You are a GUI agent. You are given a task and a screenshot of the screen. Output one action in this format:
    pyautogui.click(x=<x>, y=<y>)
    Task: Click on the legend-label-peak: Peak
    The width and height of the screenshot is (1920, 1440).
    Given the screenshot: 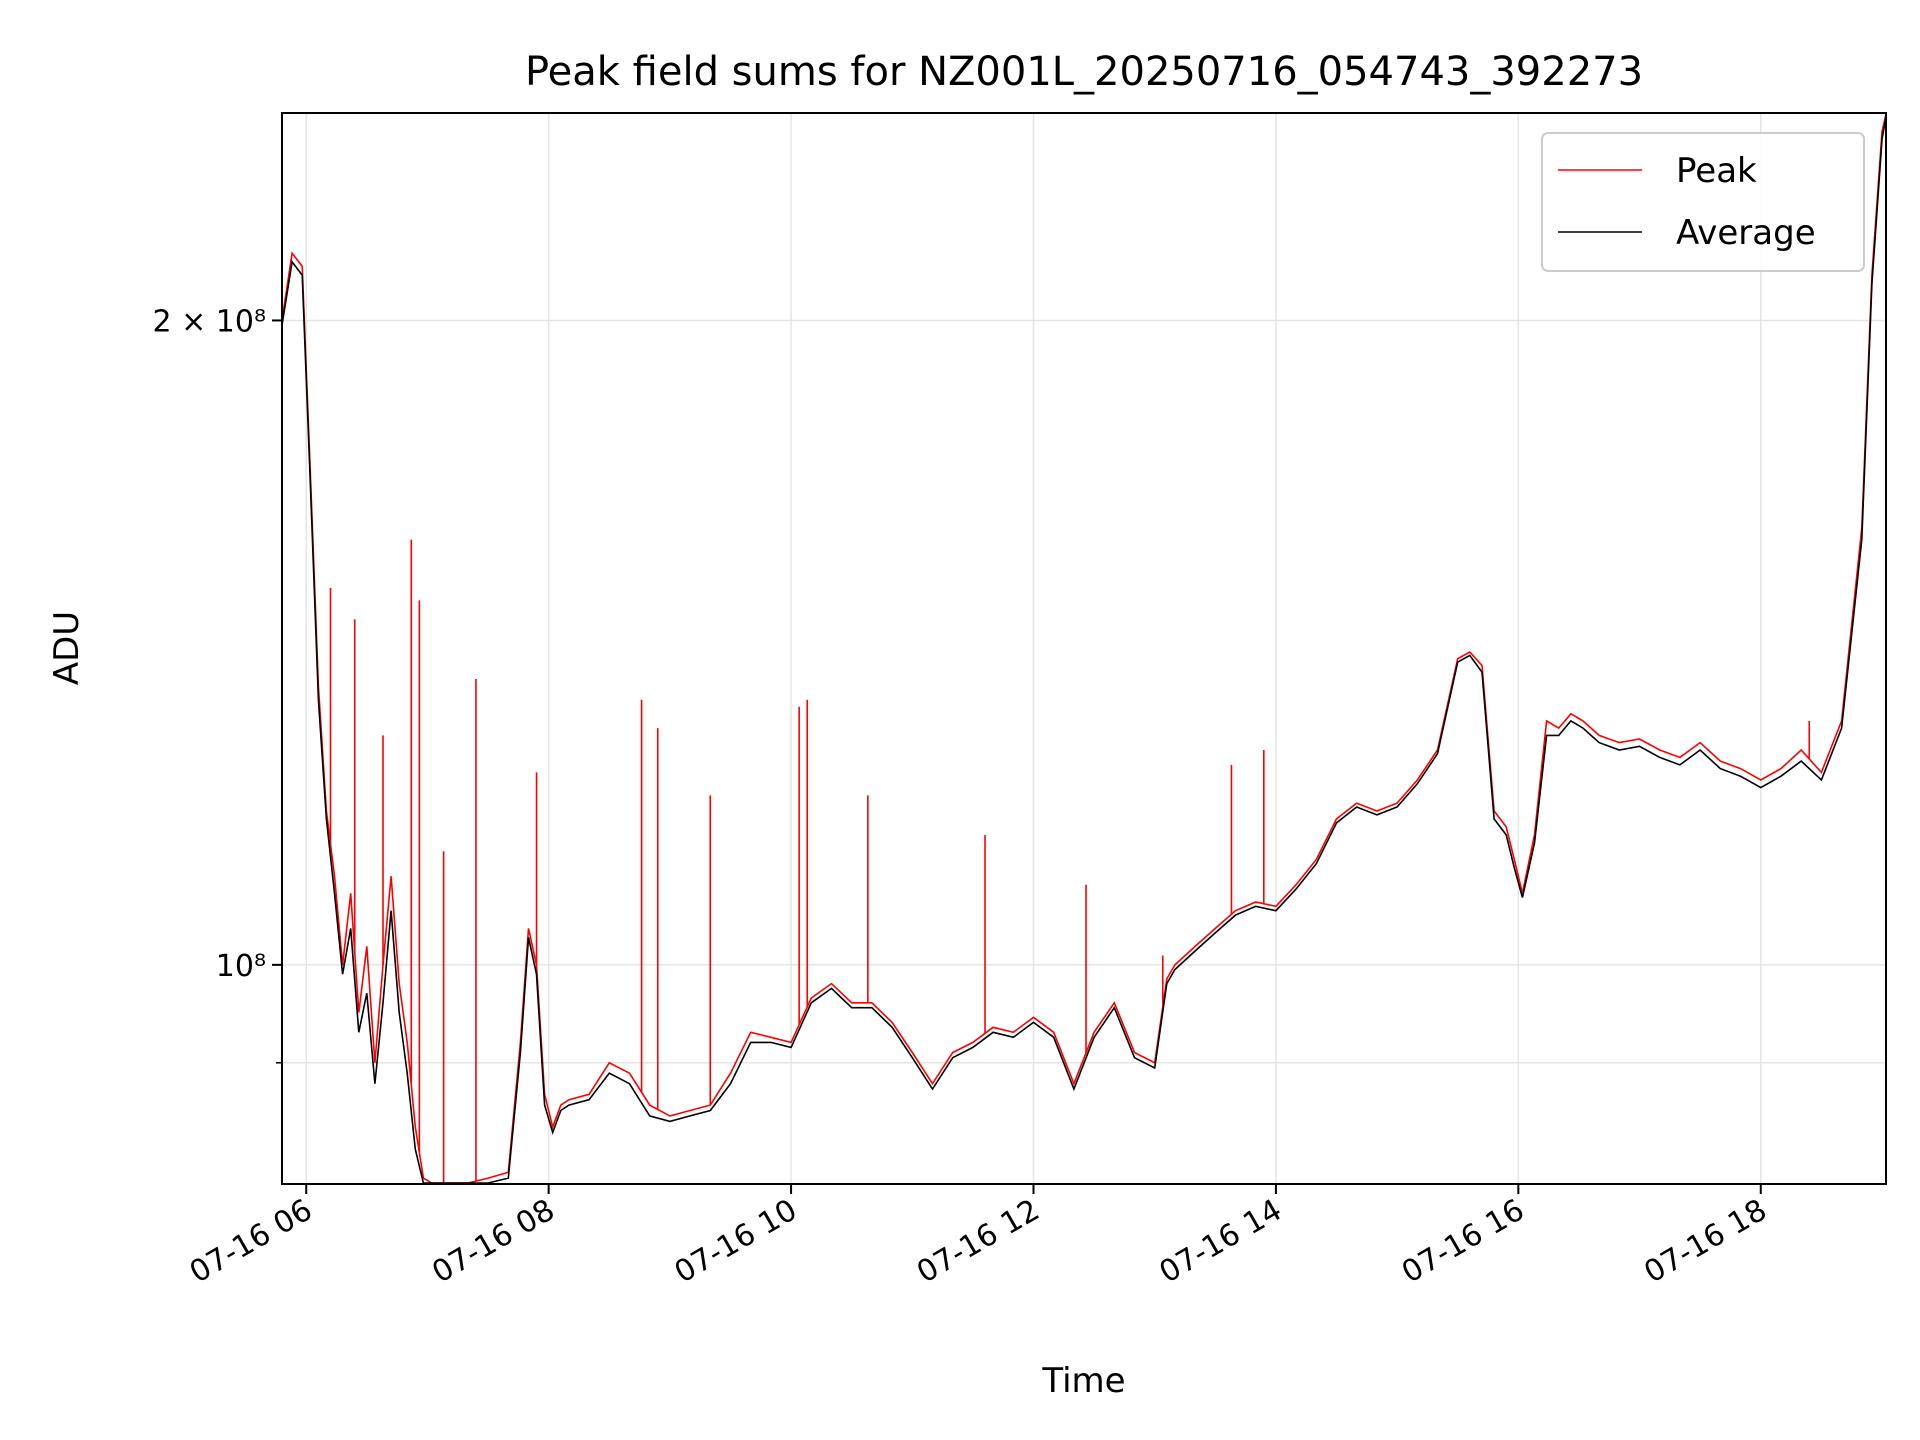 What is the action you would take?
    pyautogui.click(x=1716, y=171)
    